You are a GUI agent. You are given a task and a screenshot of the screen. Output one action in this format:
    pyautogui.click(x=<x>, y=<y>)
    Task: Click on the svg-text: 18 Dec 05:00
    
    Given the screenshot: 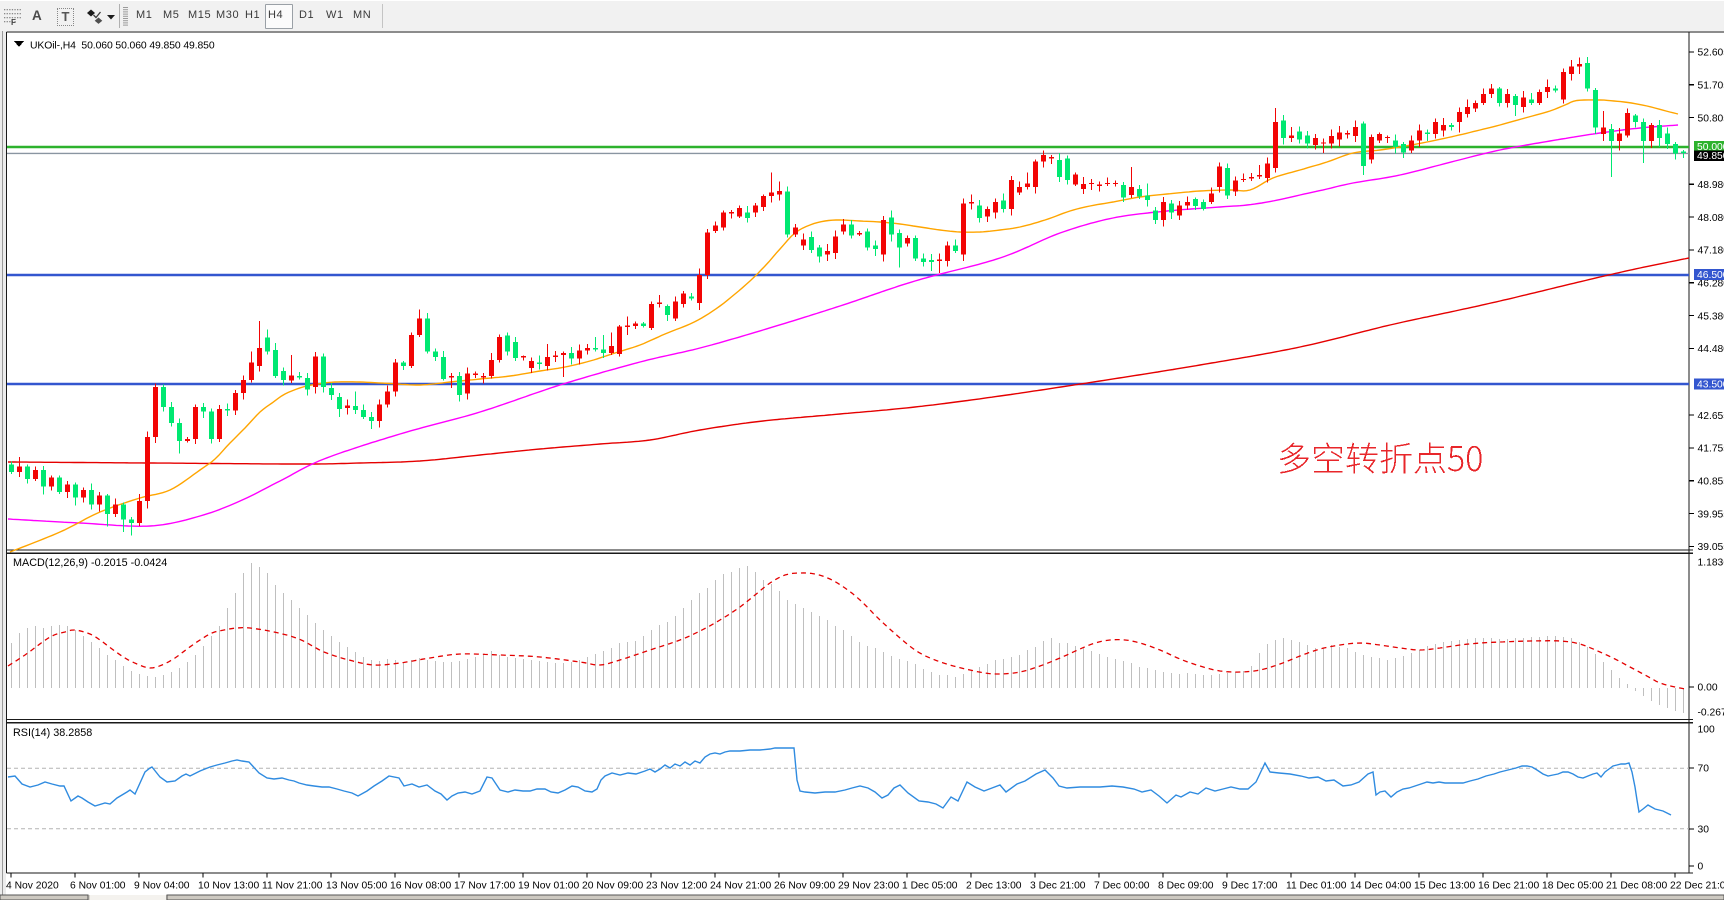 What is the action you would take?
    pyautogui.click(x=1573, y=886)
    